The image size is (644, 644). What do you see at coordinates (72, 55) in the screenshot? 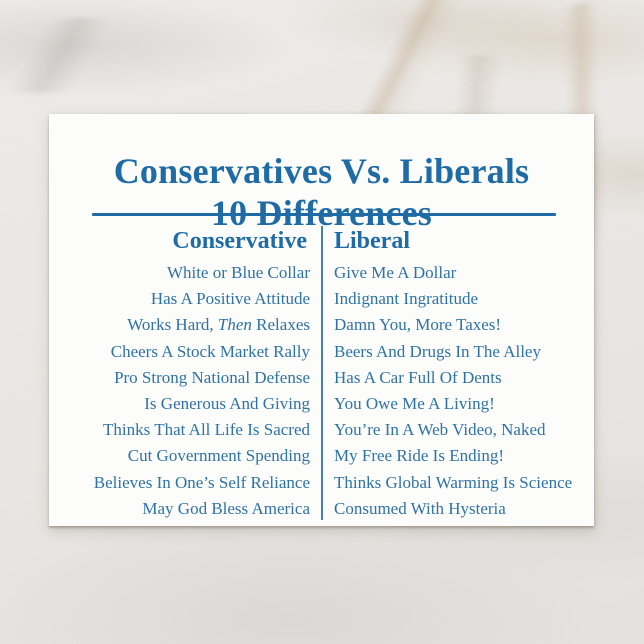
I see `marble-vein` at bounding box center [72, 55].